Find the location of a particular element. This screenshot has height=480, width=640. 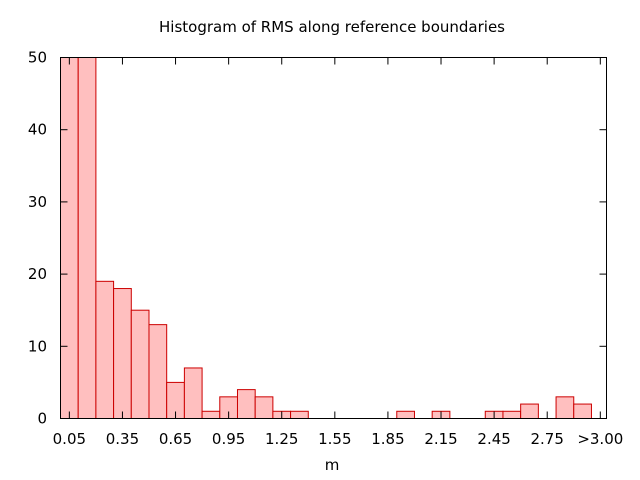

x-tick-label-8: 2.45 is located at coordinates (493, 439).